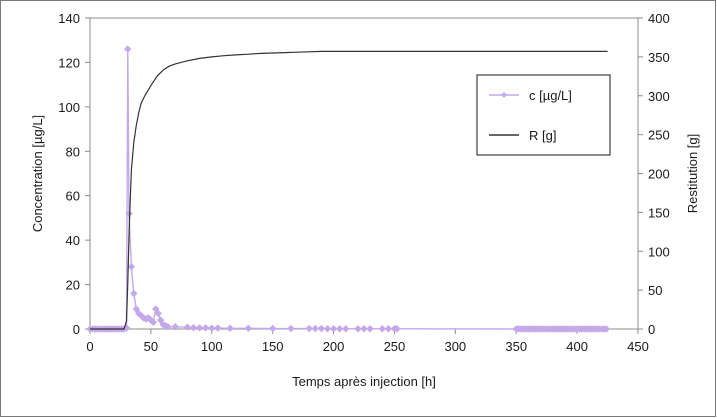  What do you see at coordinates (364, 381) in the screenshot?
I see `x-axis-label: Temps après injection [h]` at bounding box center [364, 381].